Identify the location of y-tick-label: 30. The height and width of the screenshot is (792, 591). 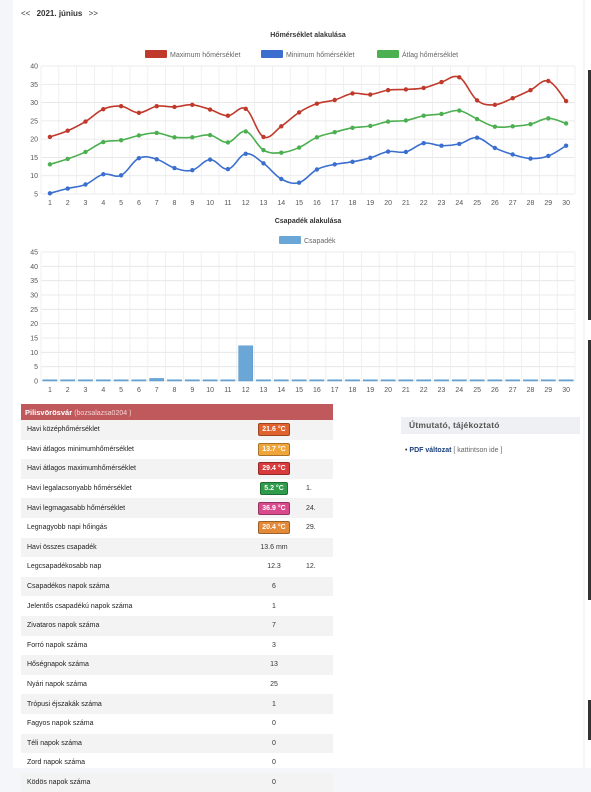
(34, 296).